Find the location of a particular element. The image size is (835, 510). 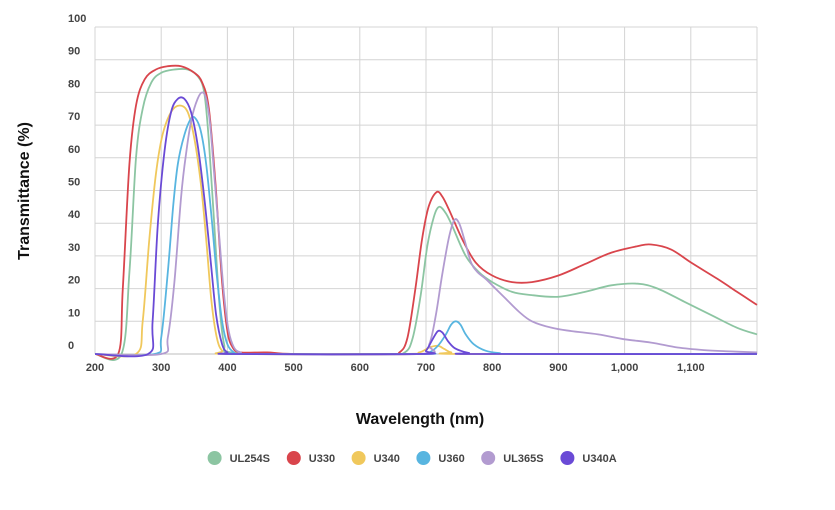

legend-item-ul365s: UL365S is located at coordinates (512, 458).